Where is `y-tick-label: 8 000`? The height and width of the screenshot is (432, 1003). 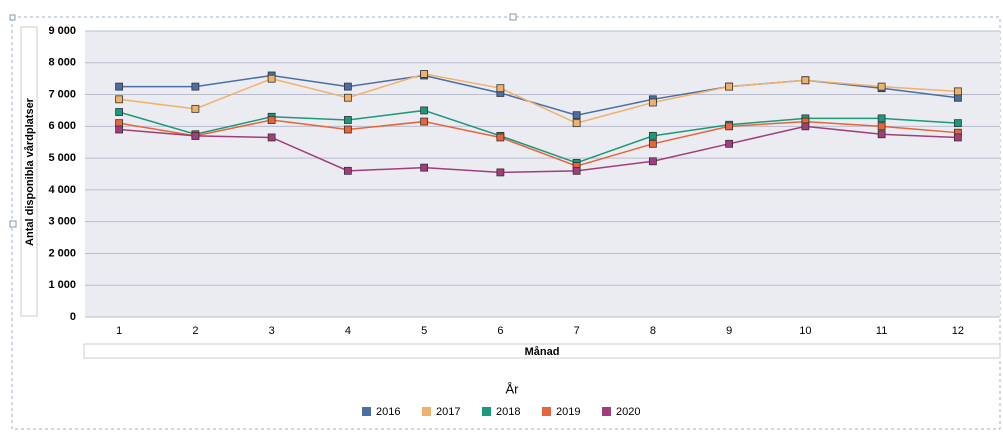 y-tick-label: 8 000 is located at coordinates (62, 63).